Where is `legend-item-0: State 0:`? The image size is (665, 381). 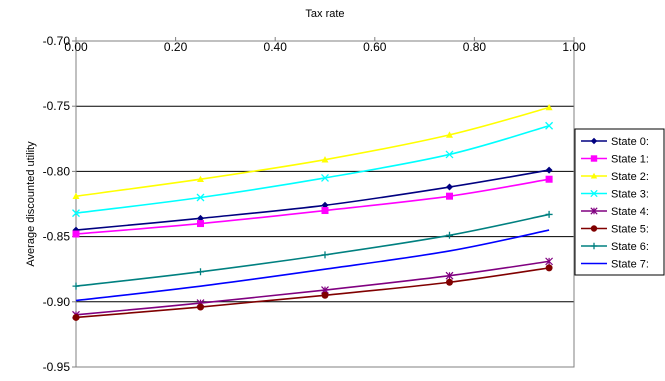
legend-item-0: State 0: is located at coordinates (615, 142).